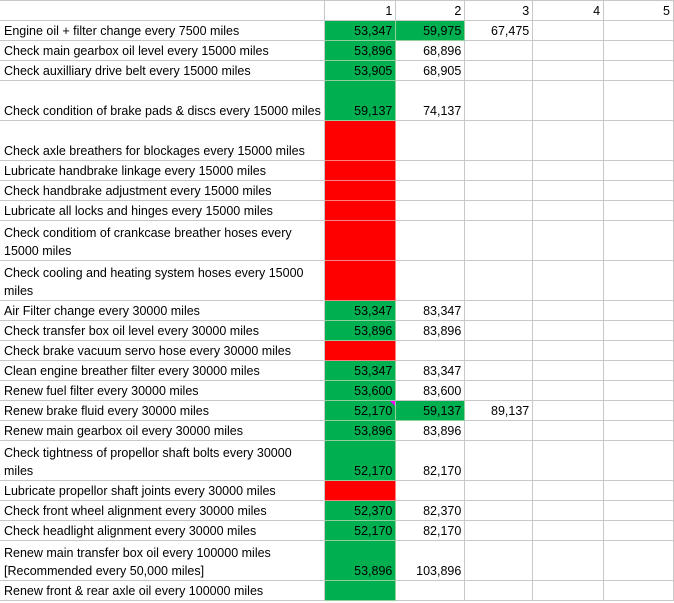 This screenshot has width=674, height=603. I want to click on task-description-cell: Air Filter change every 30000 miles, so click(163, 310).